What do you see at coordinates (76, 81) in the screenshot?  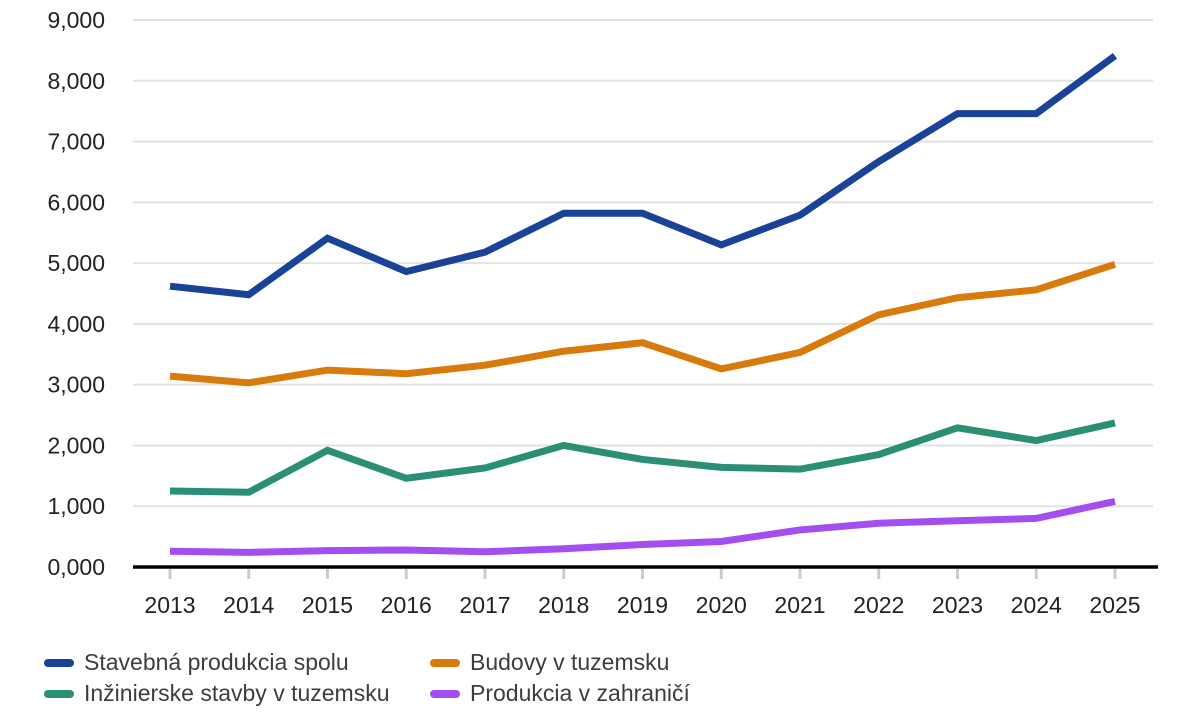 I see `y-axis-tick-label: 8,000` at bounding box center [76, 81].